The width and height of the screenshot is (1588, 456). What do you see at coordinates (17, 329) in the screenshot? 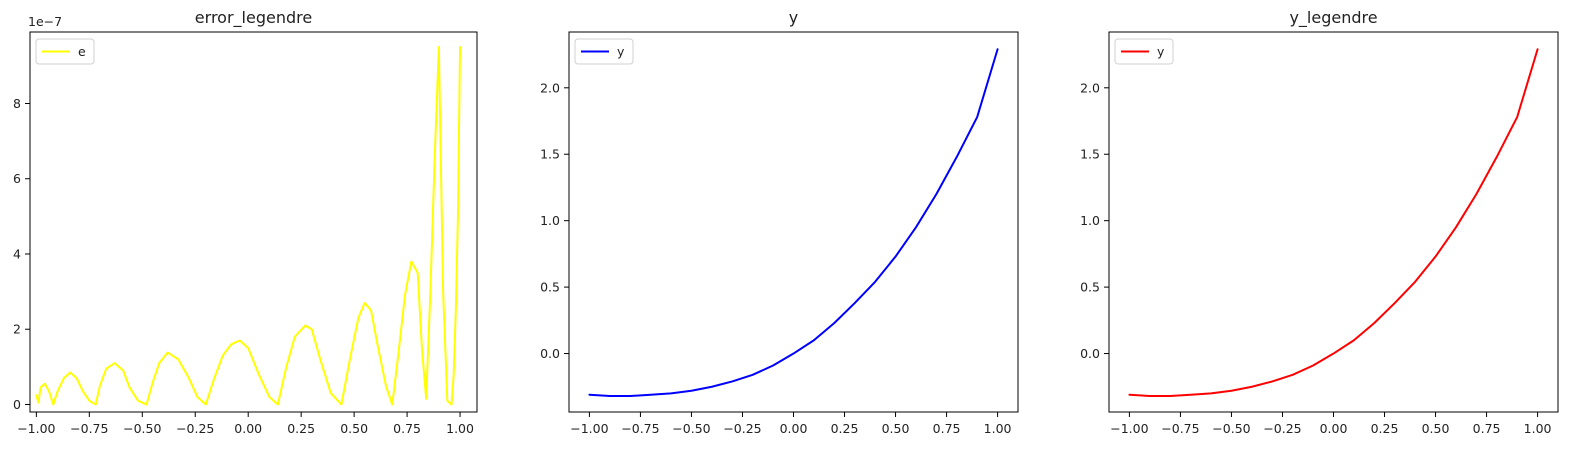
I see `y-tick-label: 2` at bounding box center [17, 329].